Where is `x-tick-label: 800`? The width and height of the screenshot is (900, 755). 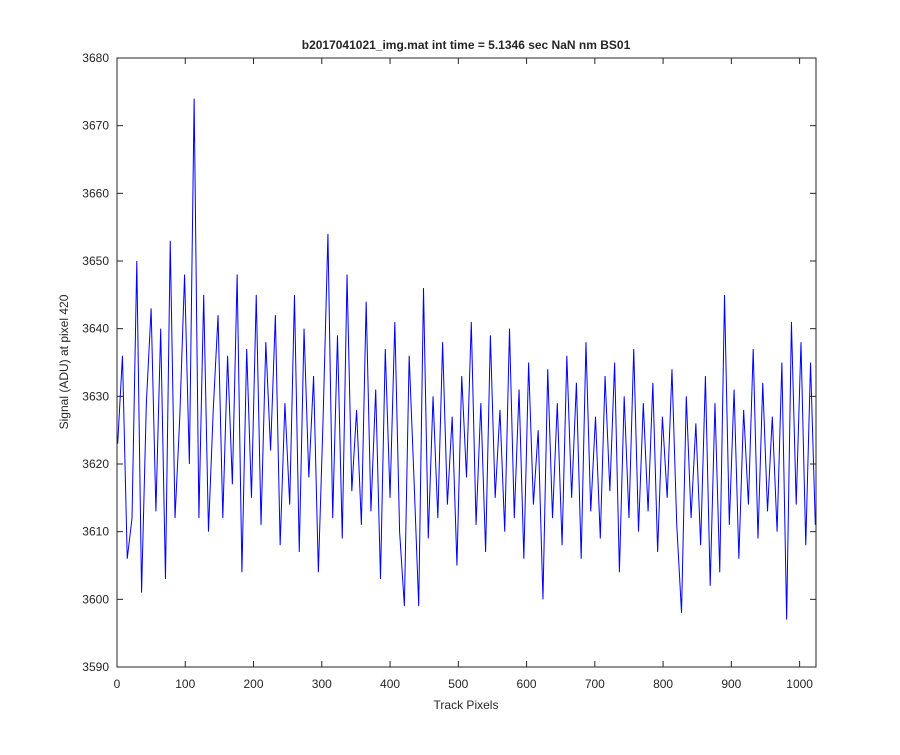 x-tick-label: 800 is located at coordinates (663, 684).